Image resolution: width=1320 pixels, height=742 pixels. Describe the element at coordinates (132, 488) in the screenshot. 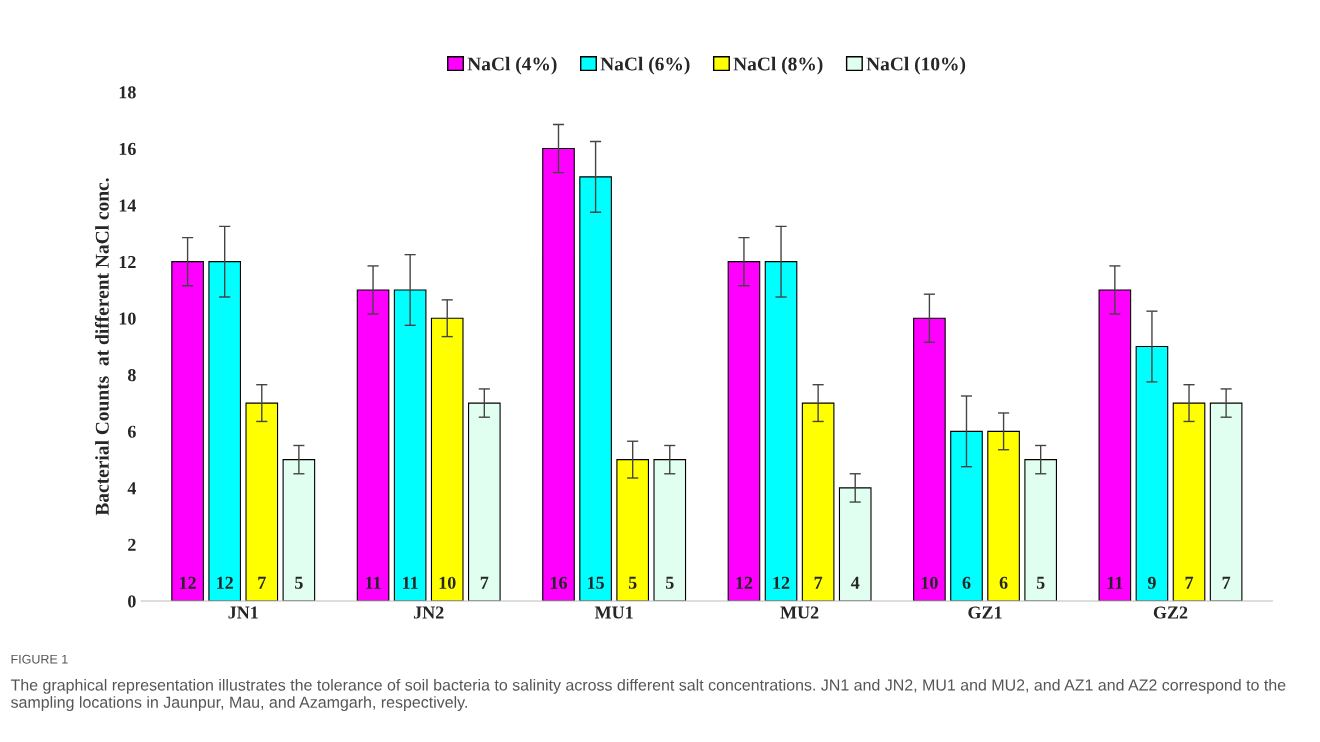

I see `y-tick-label: 4` at that location.